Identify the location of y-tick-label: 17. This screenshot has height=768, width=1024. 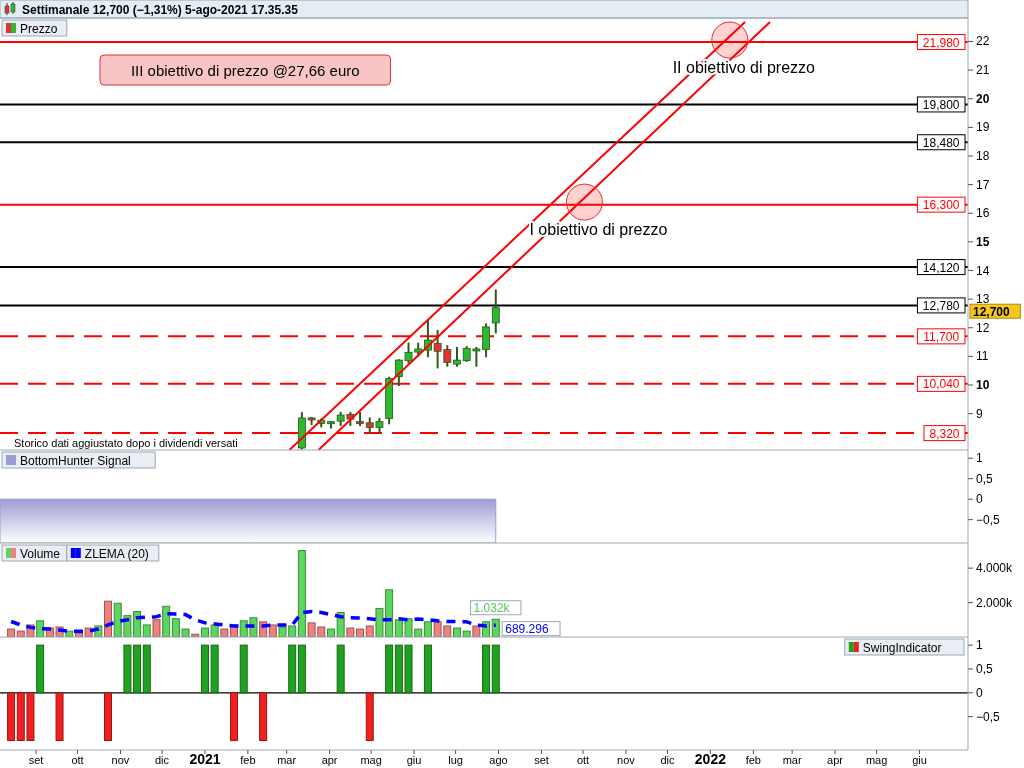
(983, 184).